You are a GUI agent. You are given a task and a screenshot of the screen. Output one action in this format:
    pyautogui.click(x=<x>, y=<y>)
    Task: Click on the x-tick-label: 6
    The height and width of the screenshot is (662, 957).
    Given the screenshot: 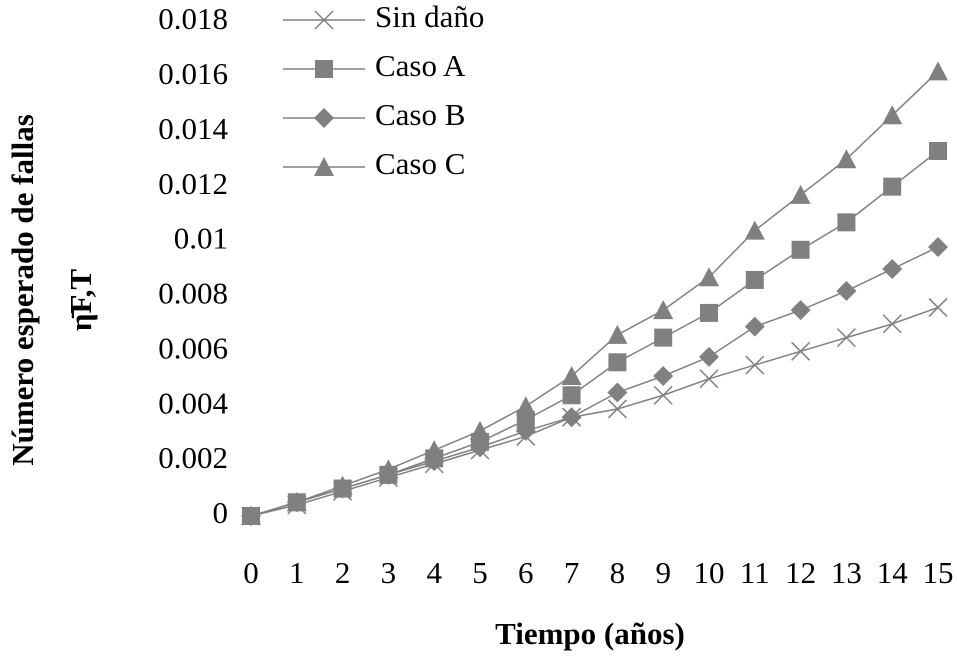 What is the action you would take?
    pyautogui.click(x=526, y=572)
    